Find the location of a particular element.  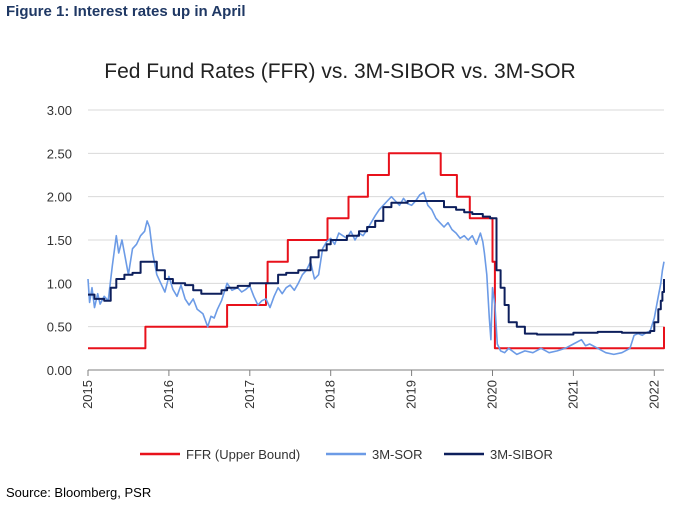

legend: FFR (Upper Bound) 3M-SOR 3M-SIBOR is located at coordinates (346, 454).